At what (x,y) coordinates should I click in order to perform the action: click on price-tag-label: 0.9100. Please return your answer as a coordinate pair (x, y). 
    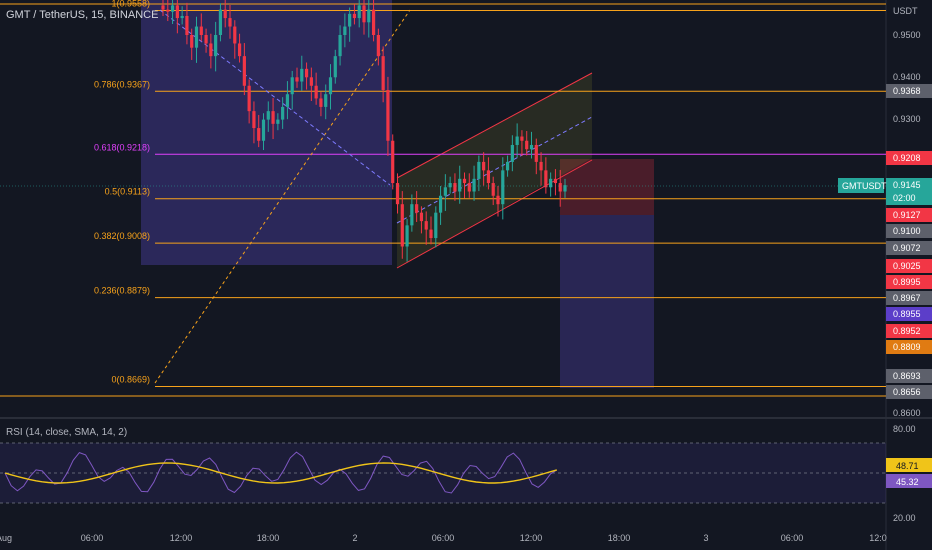
    Looking at the image, I should click on (907, 231).